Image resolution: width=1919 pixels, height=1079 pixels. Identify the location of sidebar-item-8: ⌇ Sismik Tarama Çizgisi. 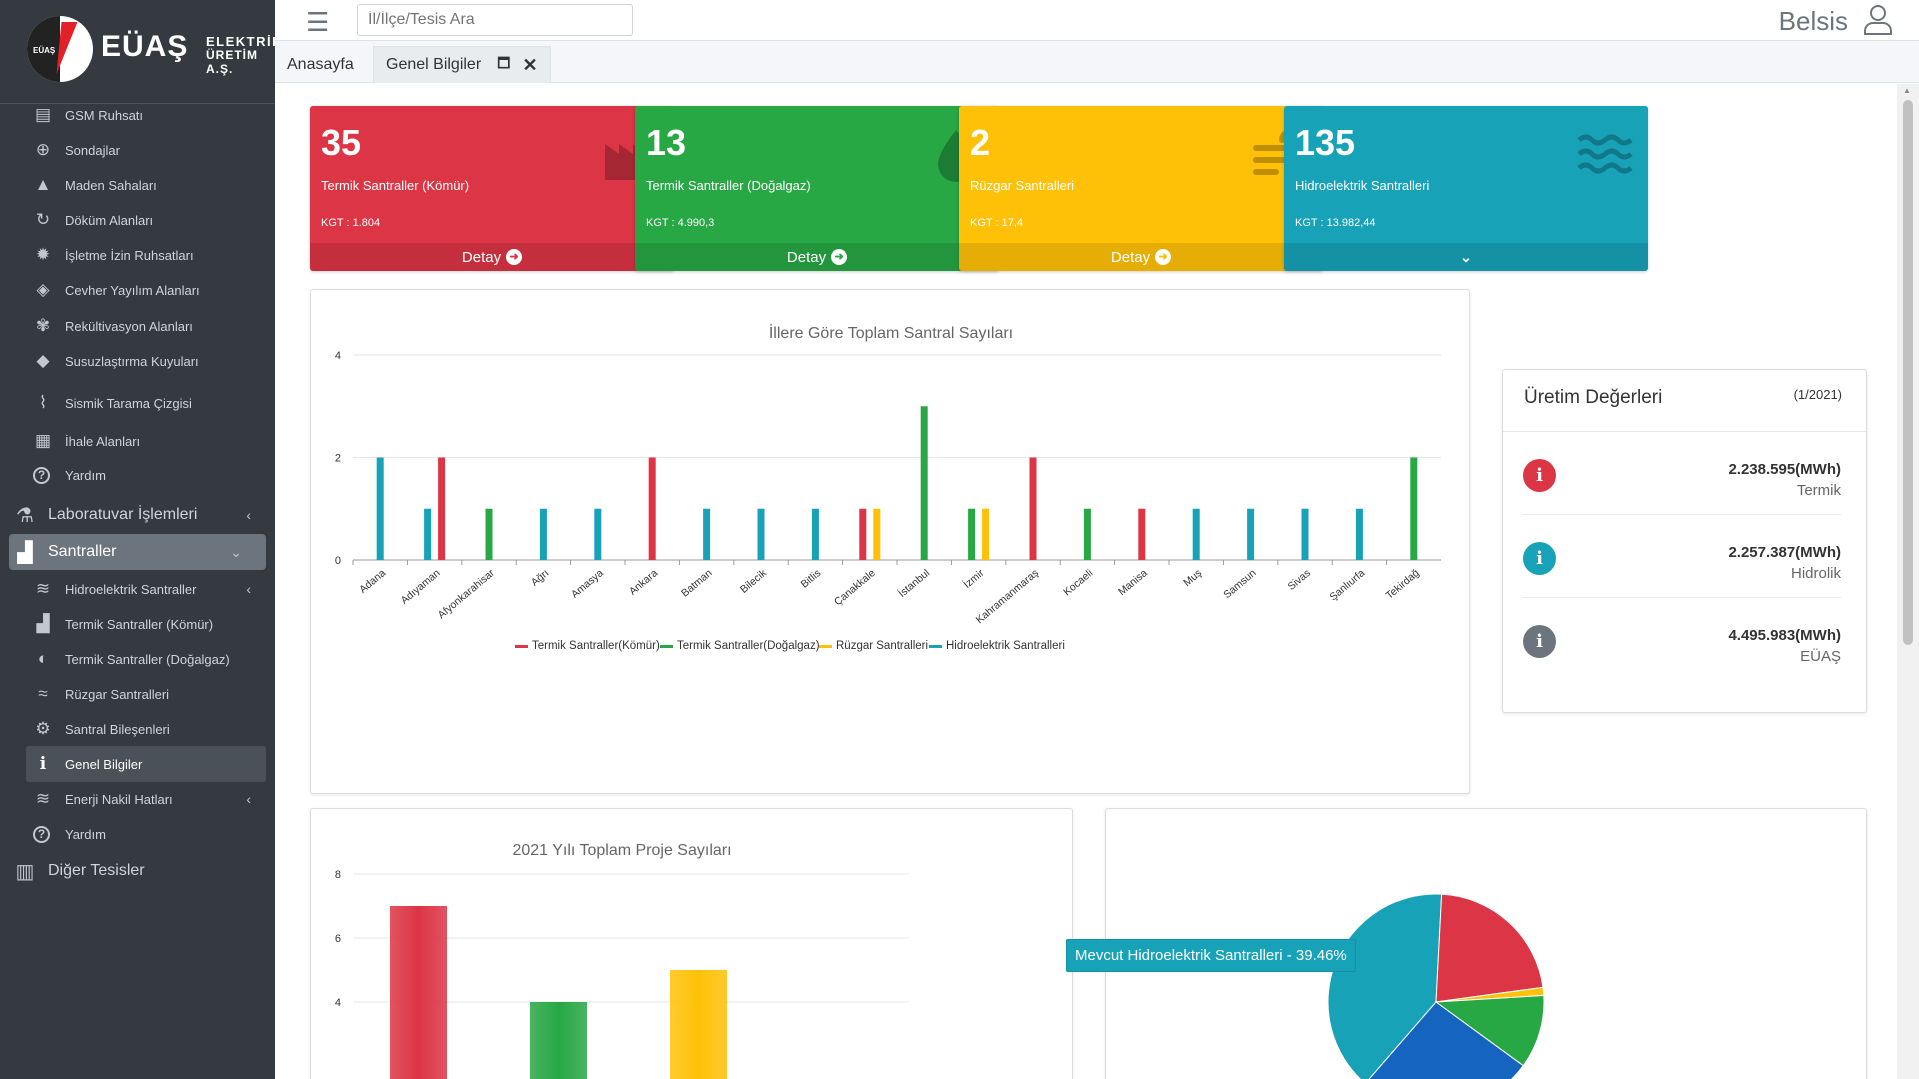
(137, 403).